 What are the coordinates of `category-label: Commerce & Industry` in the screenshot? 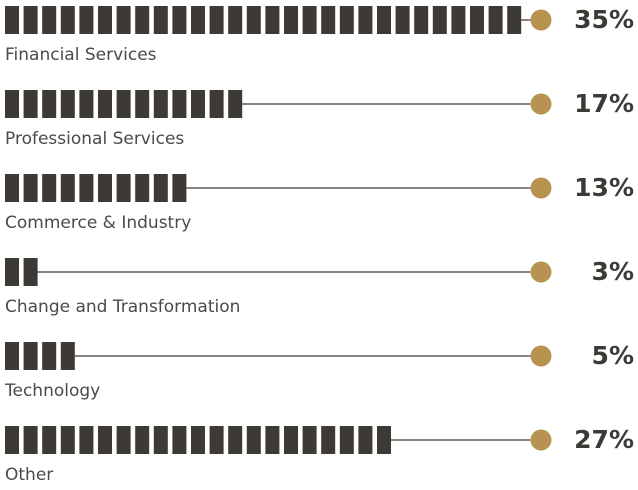 It's located at (98, 223).